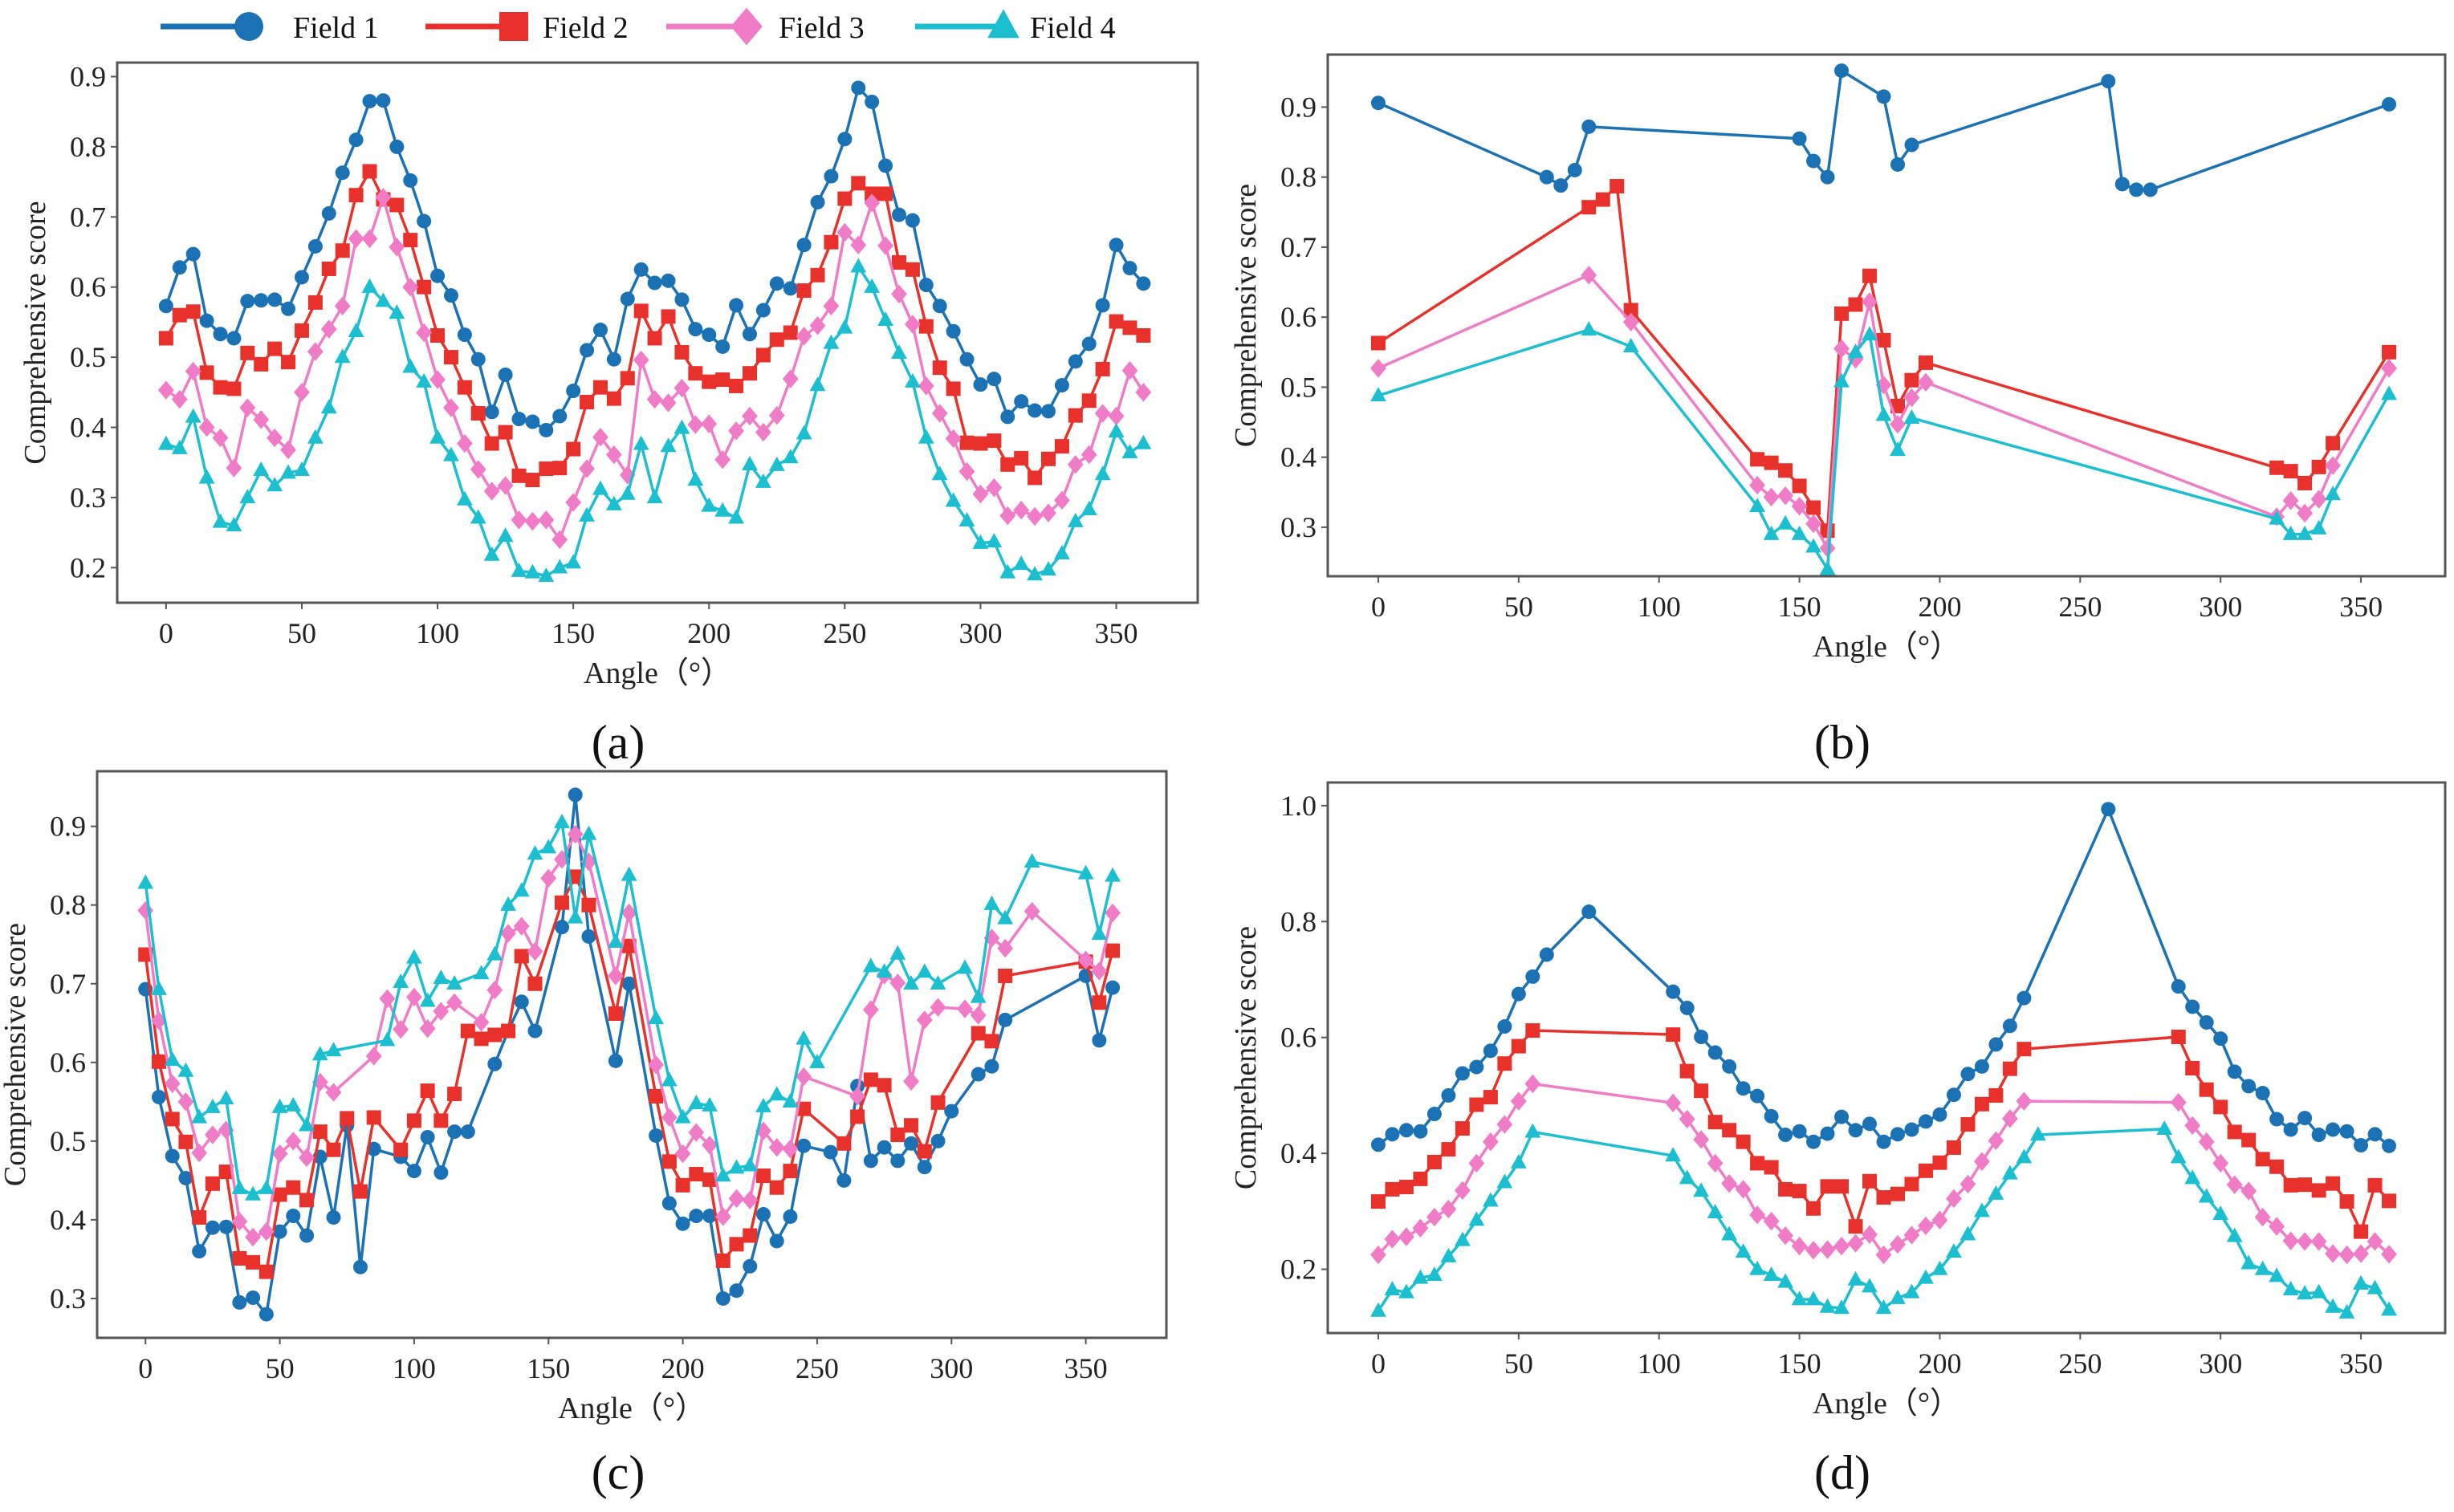 This screenshot has height=1512, width=2454. Describe the element at coordinates (817, 1368) in the screenshot. I see `x-tick-label: 250` at that location.